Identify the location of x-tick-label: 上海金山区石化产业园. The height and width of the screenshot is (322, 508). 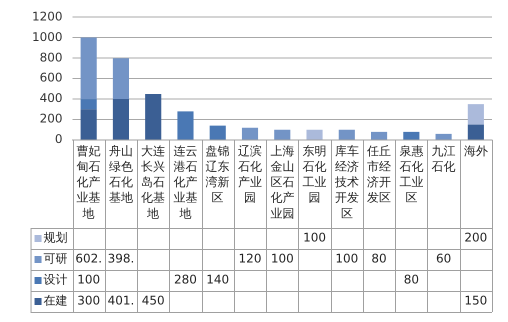
(282, 182).